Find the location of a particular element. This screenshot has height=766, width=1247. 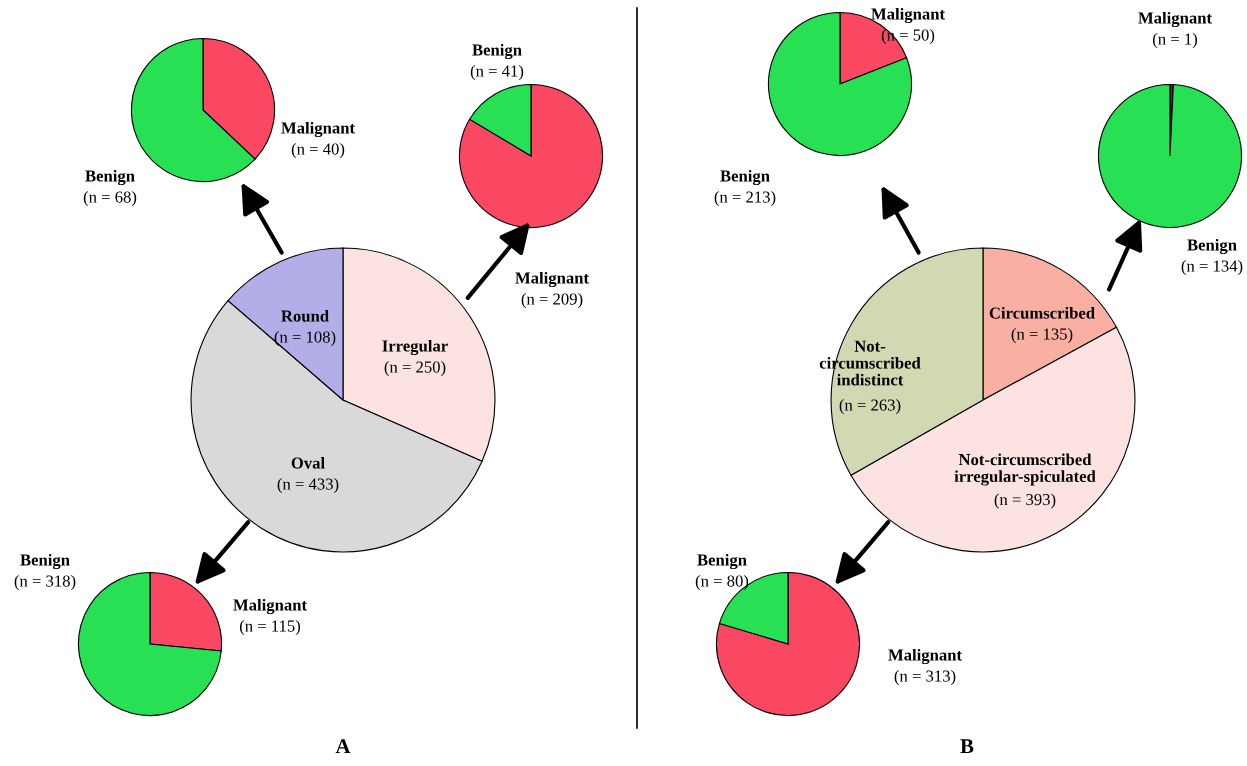

data-label: (n = 68) is located at coordinates (110, 198).